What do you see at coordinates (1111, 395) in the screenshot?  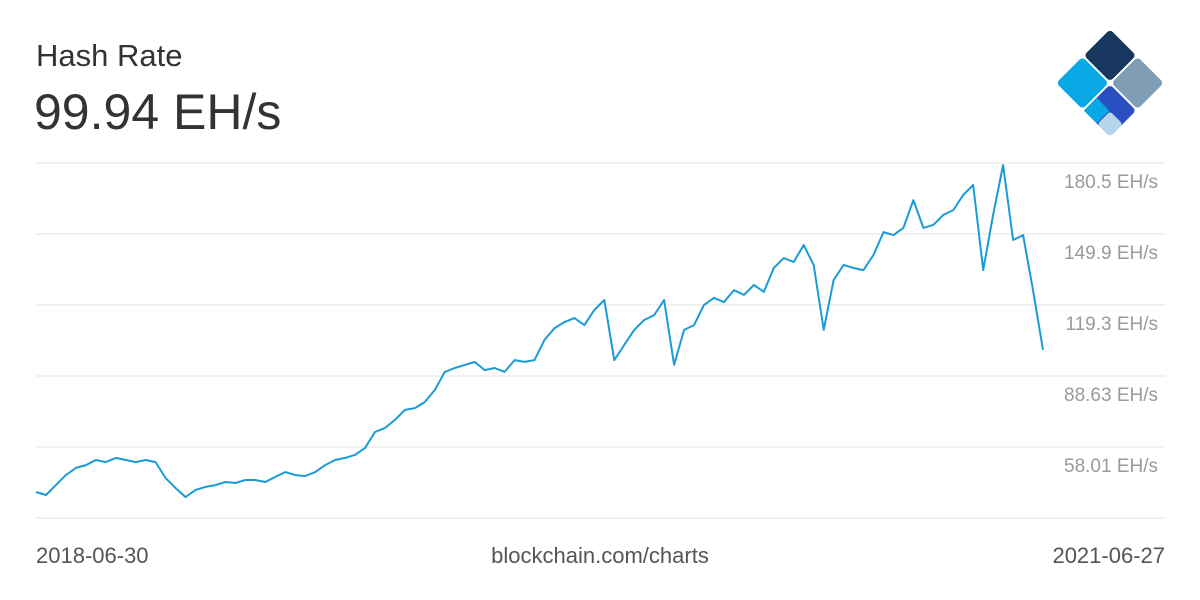 I see `y-tick-label: 88.63 EH/s` at bounding box center [1111, 395].